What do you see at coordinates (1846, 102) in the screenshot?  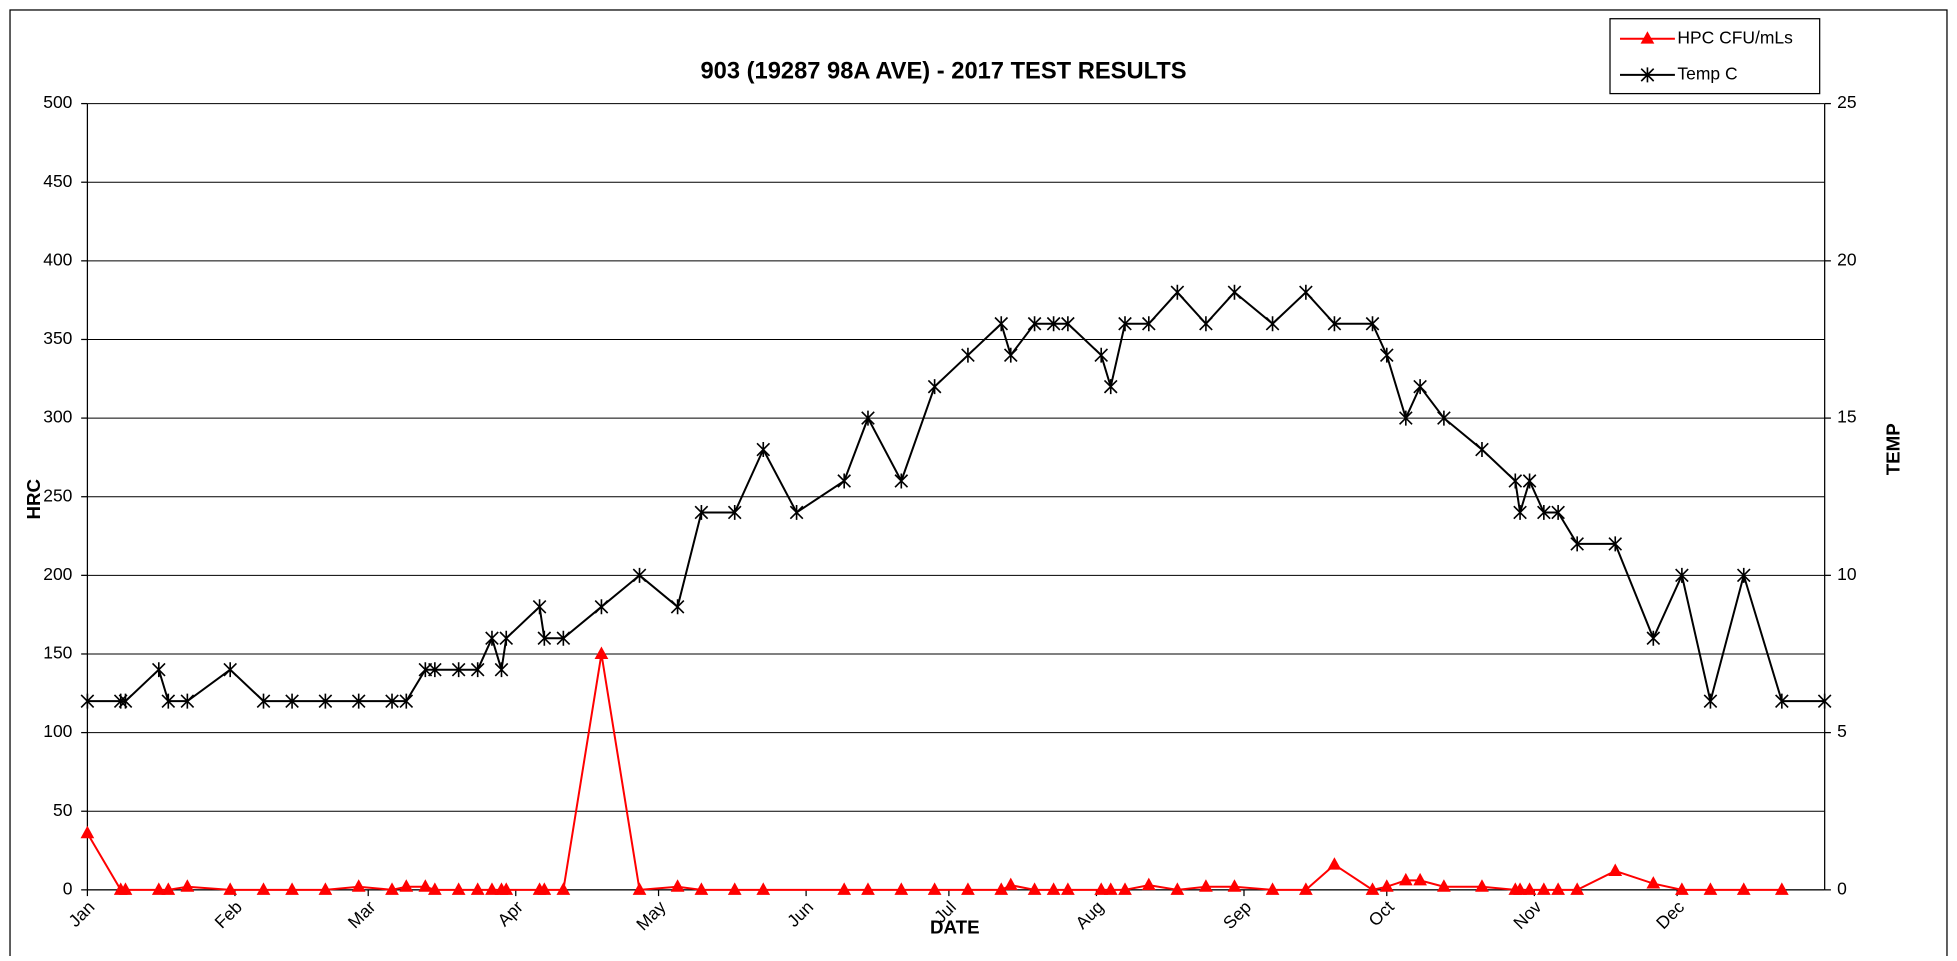 I see `y2-tick-label: 25` at bounding box center [1846, 102].